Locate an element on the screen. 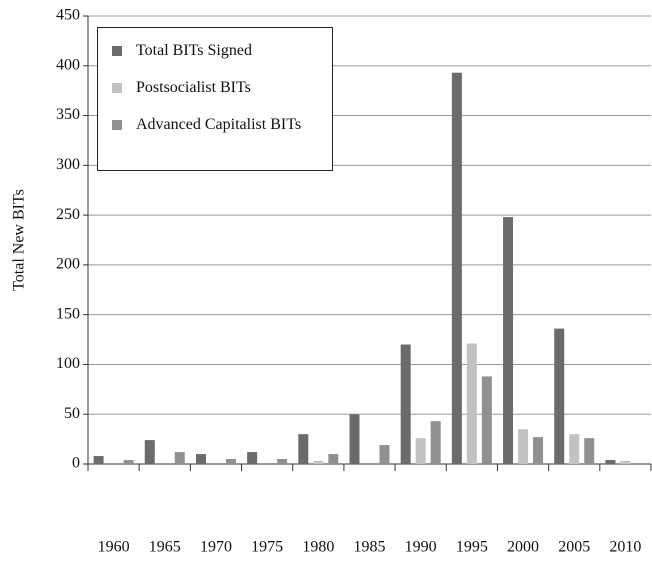 Image resolution: width=652 pixels, height=563 pixels. x-tick-label: 1990 is located at coordinates (421, 547).